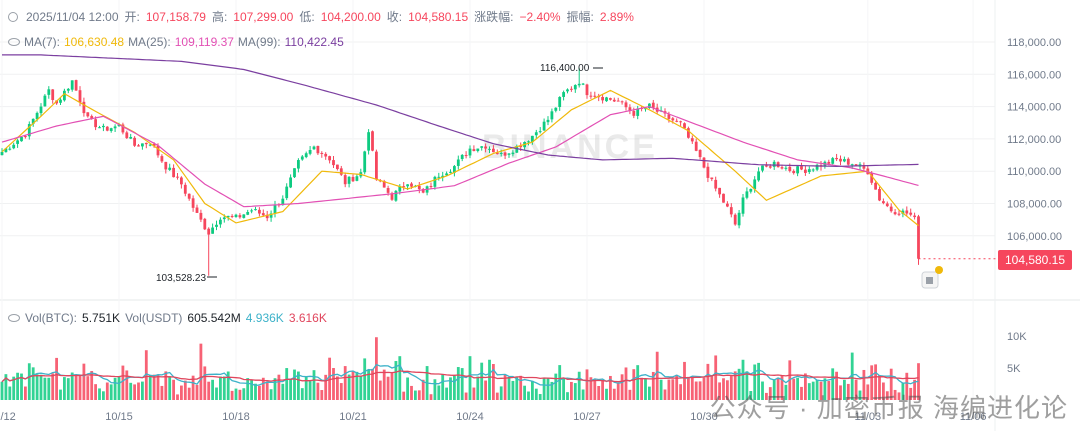  Describe the element at coordinates (932, 277) in the screenshot. I see `alert-icon` at that location.